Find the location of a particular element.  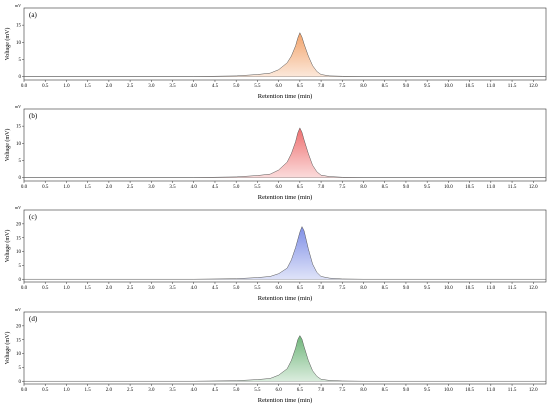

x-tick-label: 4.0 is located at coordinates (194, 390).